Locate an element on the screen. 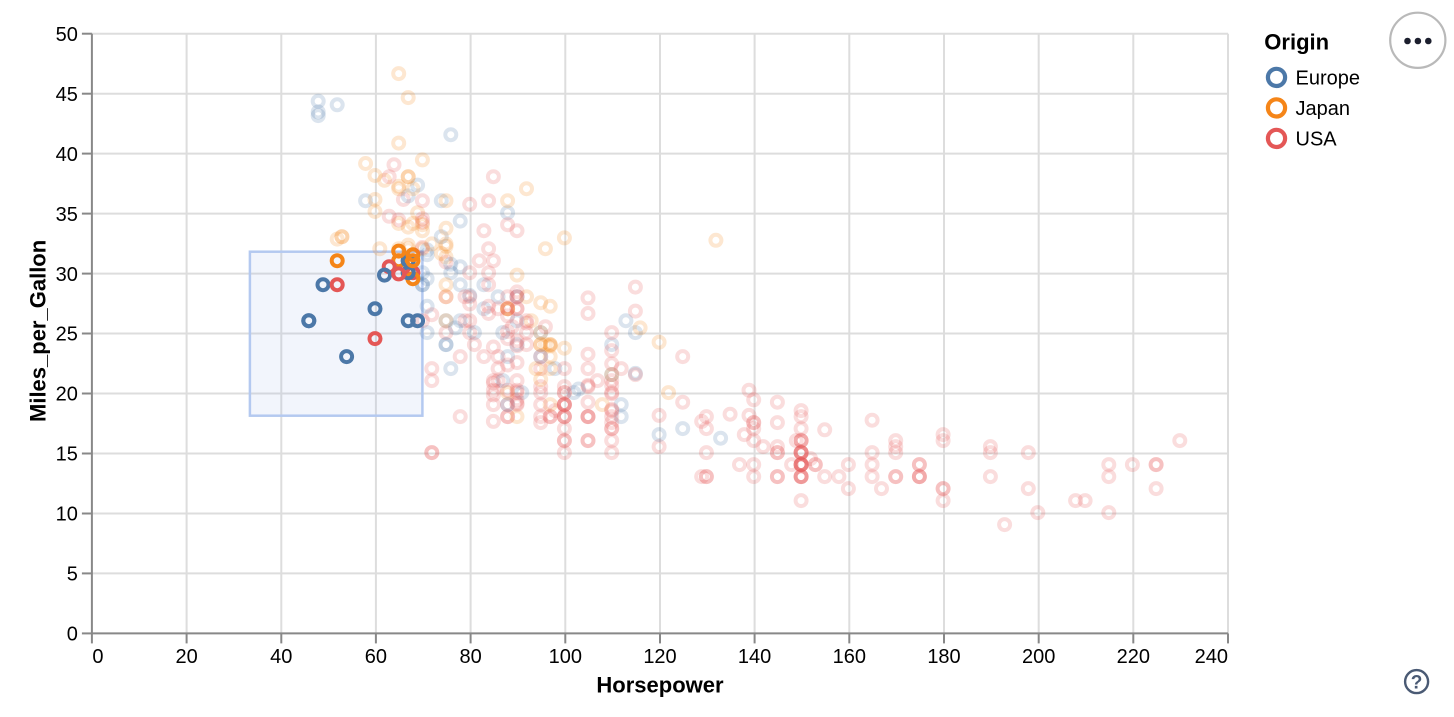 The height and width of the screenshot is (717, 1454). svg-text: Horsepower is located at coordinates (660, 685).